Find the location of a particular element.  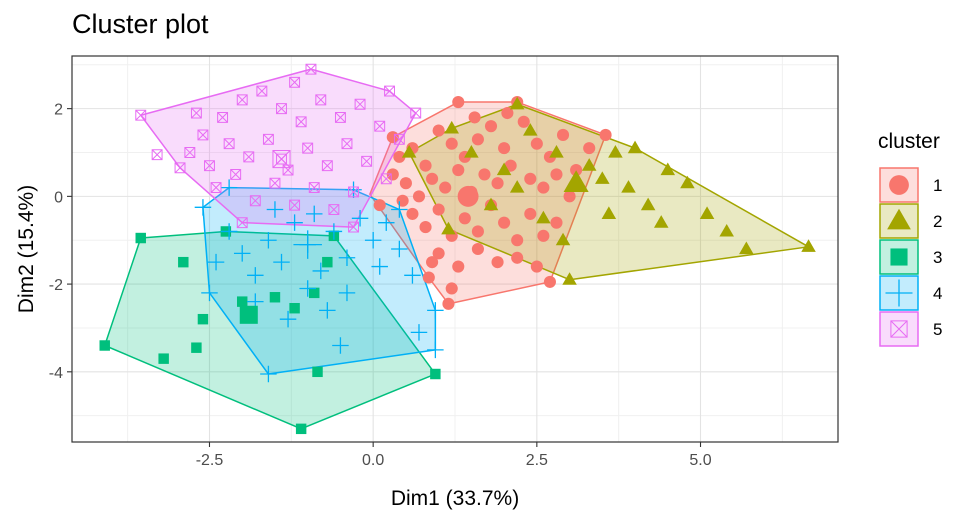

x-tick-label: -2.5 is located at coordinates (210, 460).